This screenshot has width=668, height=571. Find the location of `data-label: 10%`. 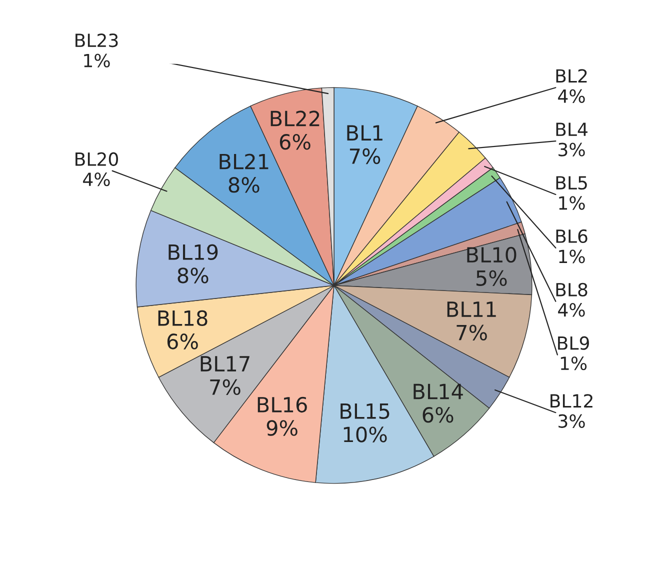

data-label: 10% is located at coordinates (365, 434).